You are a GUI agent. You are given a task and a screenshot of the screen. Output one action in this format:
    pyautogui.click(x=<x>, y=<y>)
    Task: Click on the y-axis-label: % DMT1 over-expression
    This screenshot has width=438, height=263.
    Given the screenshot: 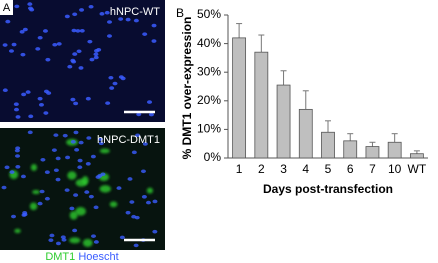 What is the action you would take?
    pyautogui.click(x=187, y=88)
    